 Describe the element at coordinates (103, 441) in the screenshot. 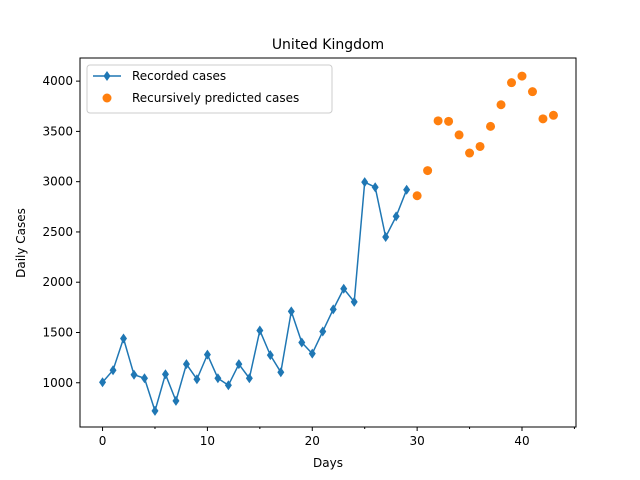

I see `x-tick-label: 0` at that location.